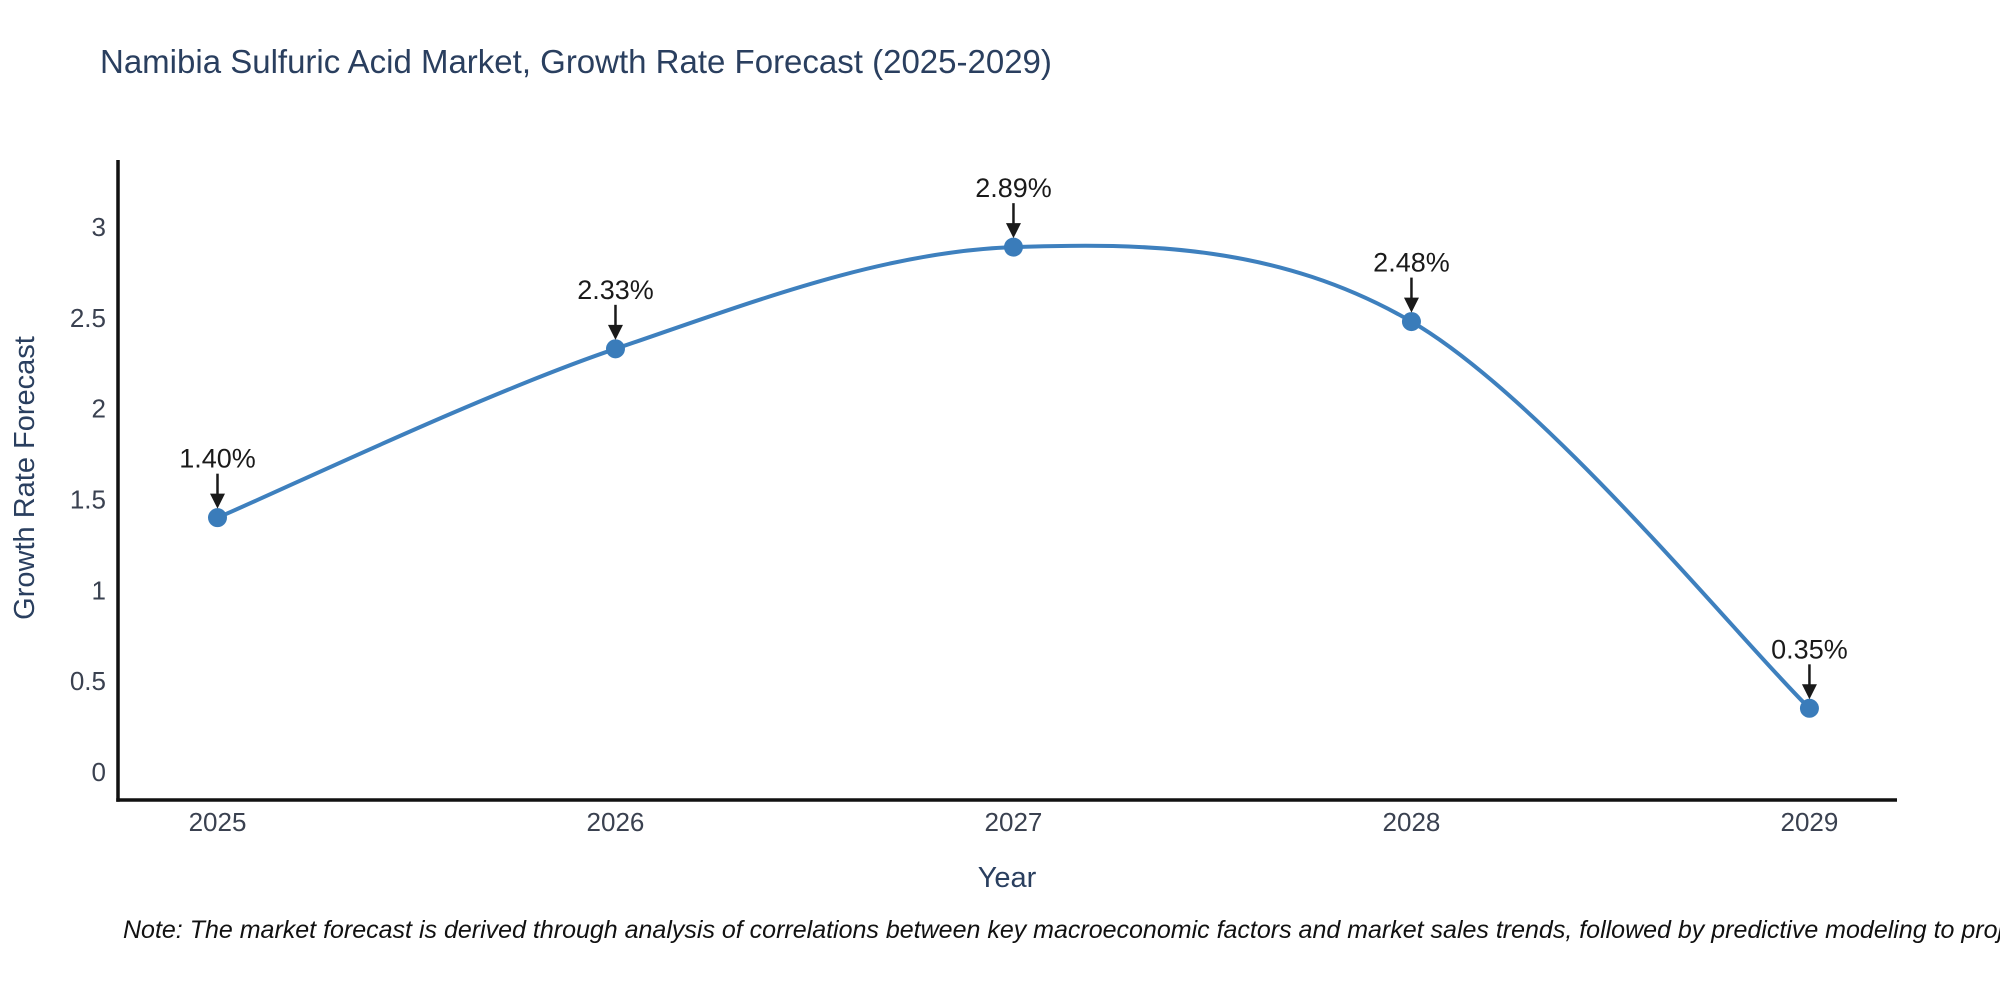 Image resolution: width=2000 pixels, height=1000 pixels. Describe the element at coordinates (1411, 263) in the screenshot. I see `annotation-label: 2.48%` at that location.